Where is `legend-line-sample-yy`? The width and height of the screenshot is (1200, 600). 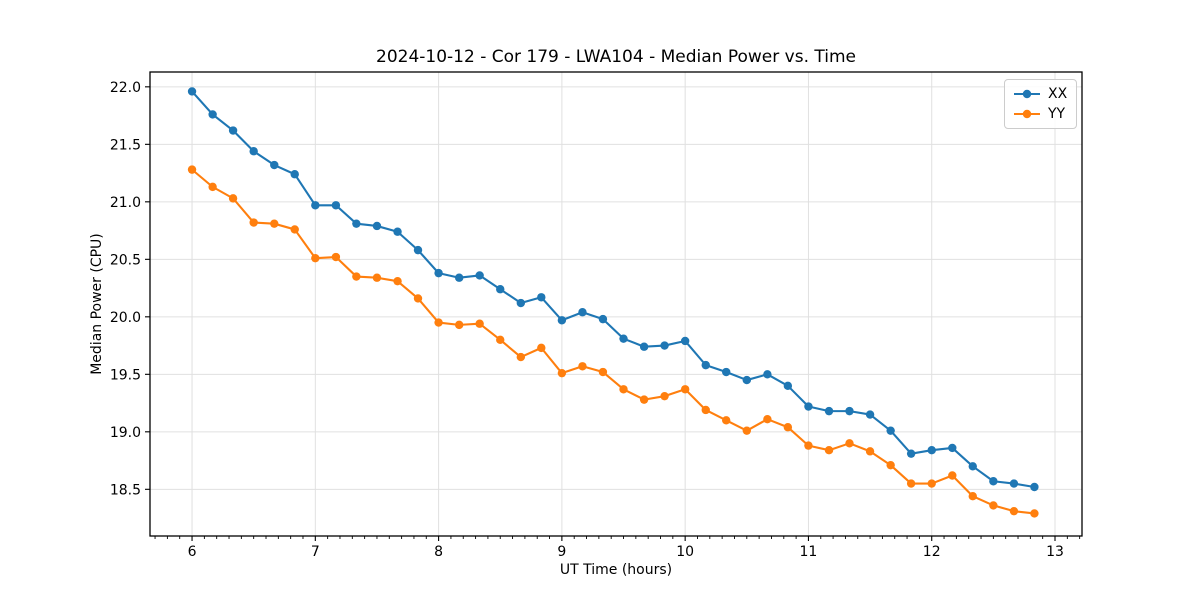
legend-line-sample-yy is located at coordinates (1027, 114).